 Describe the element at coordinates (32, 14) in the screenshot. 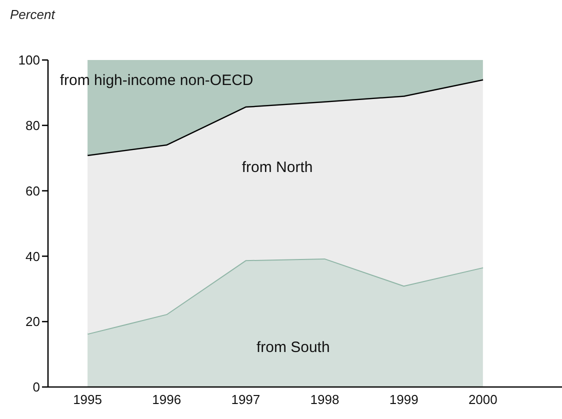

I see `y-axis-title: Percent` at that location.